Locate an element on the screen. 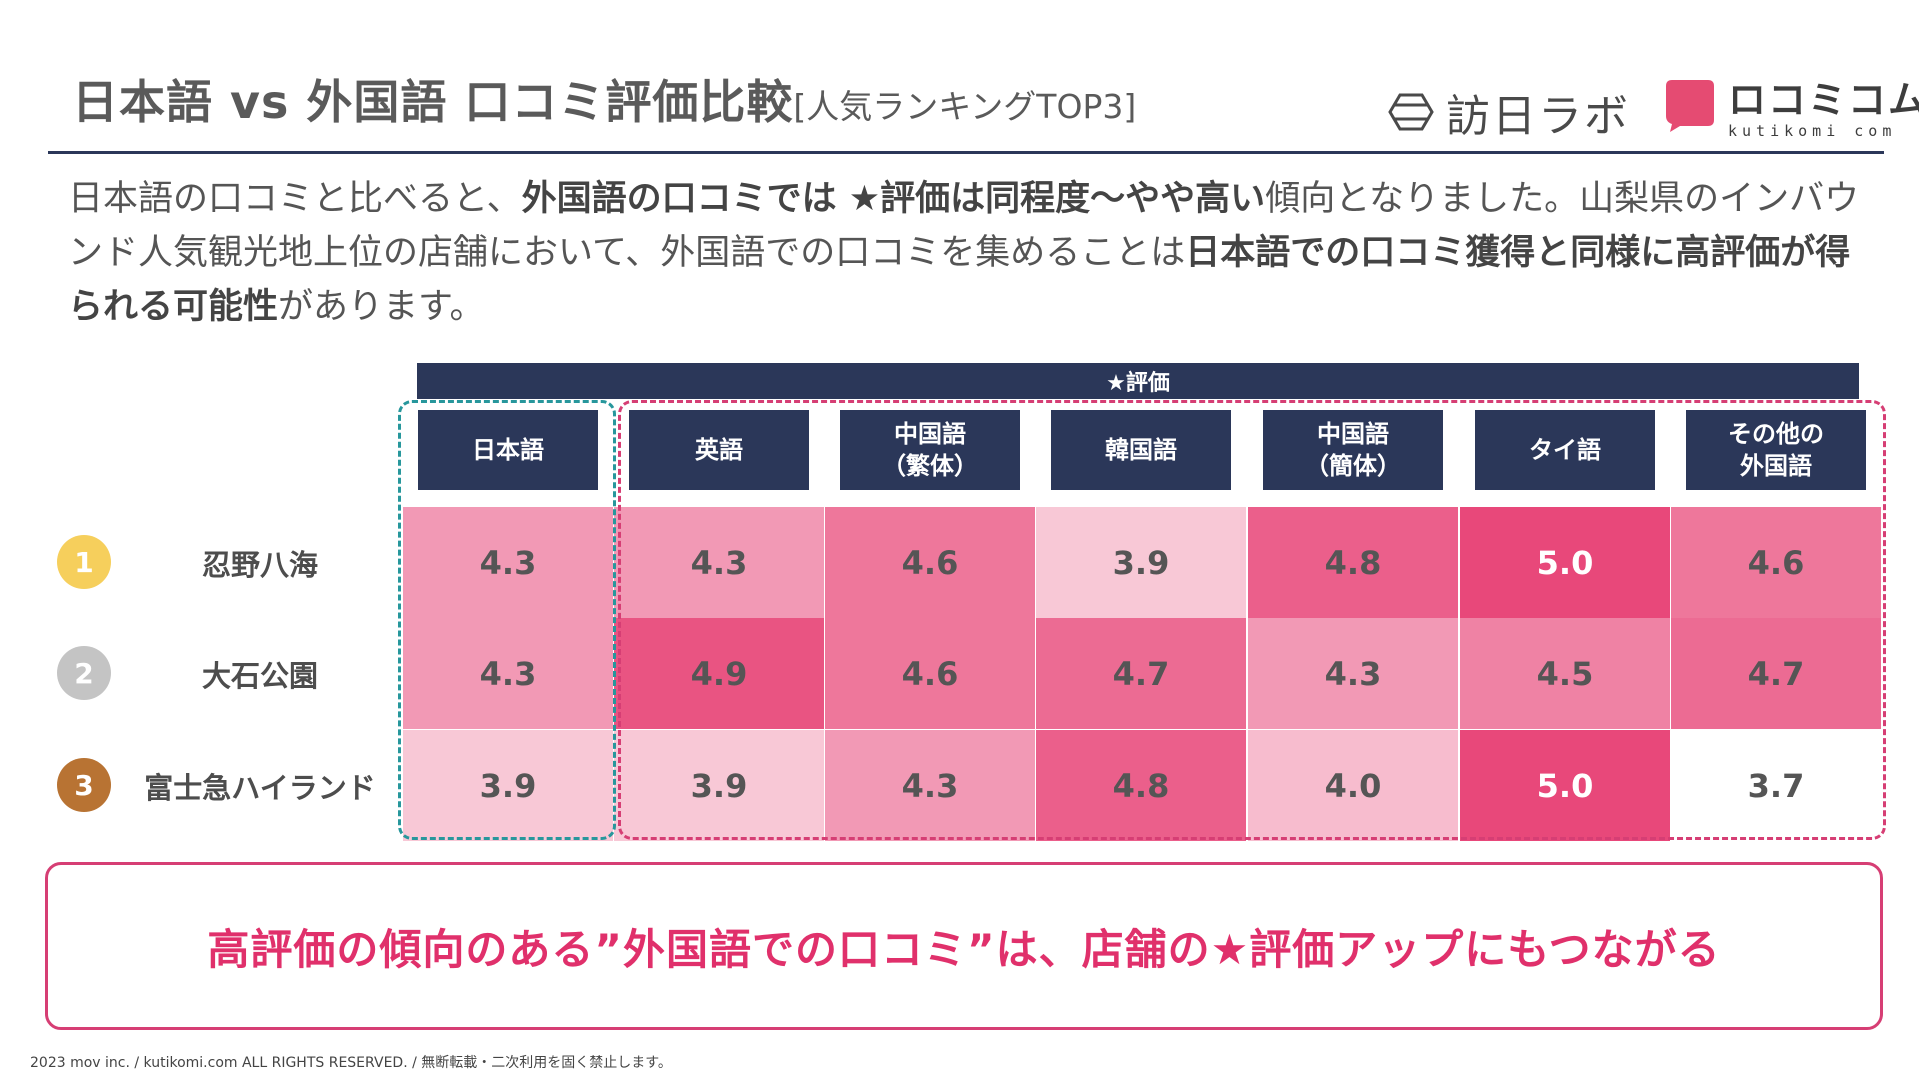 This screenshot has height=1080, width=1919. column-header: 日本語 is located at coordinates (508, 450).